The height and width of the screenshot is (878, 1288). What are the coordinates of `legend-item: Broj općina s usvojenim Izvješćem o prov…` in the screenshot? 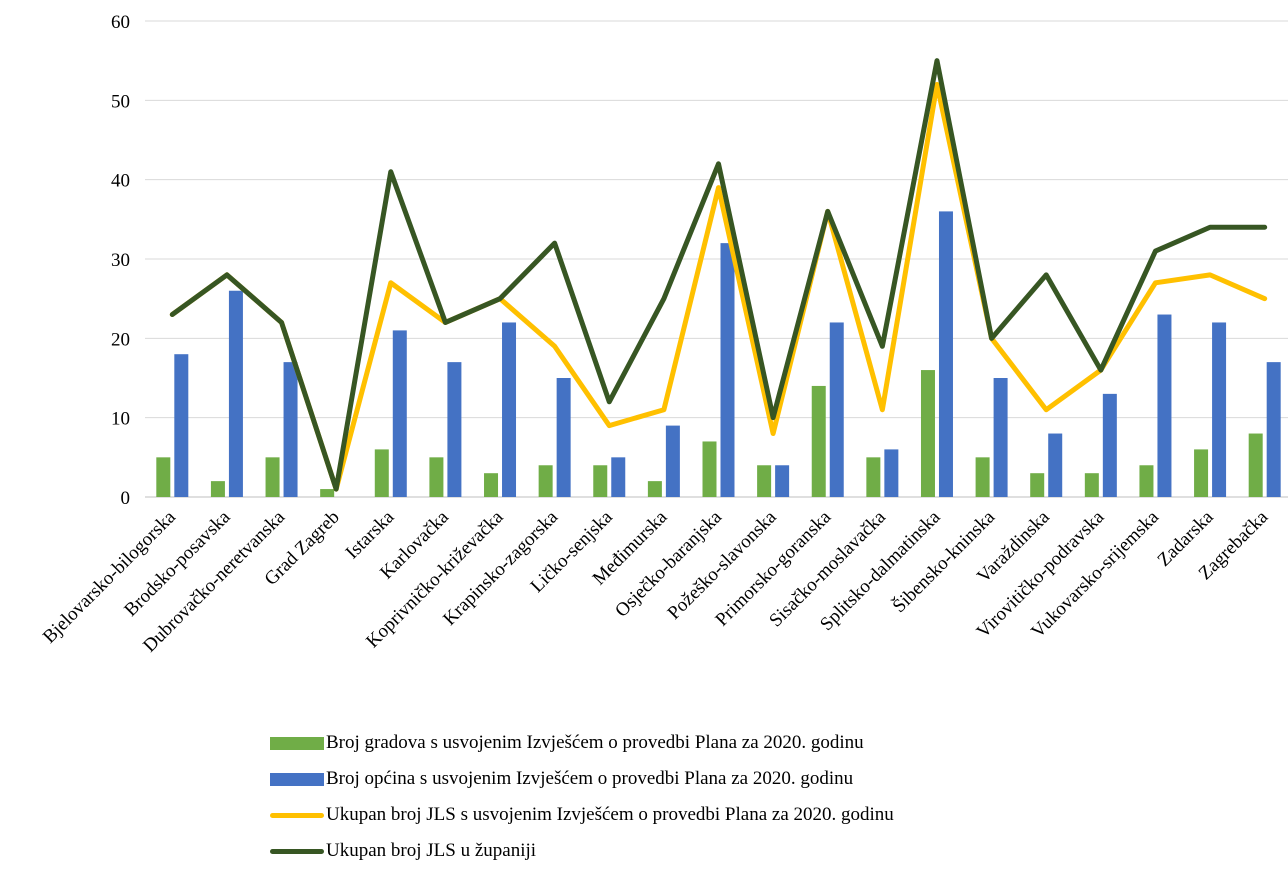 It's located at (582, 779).